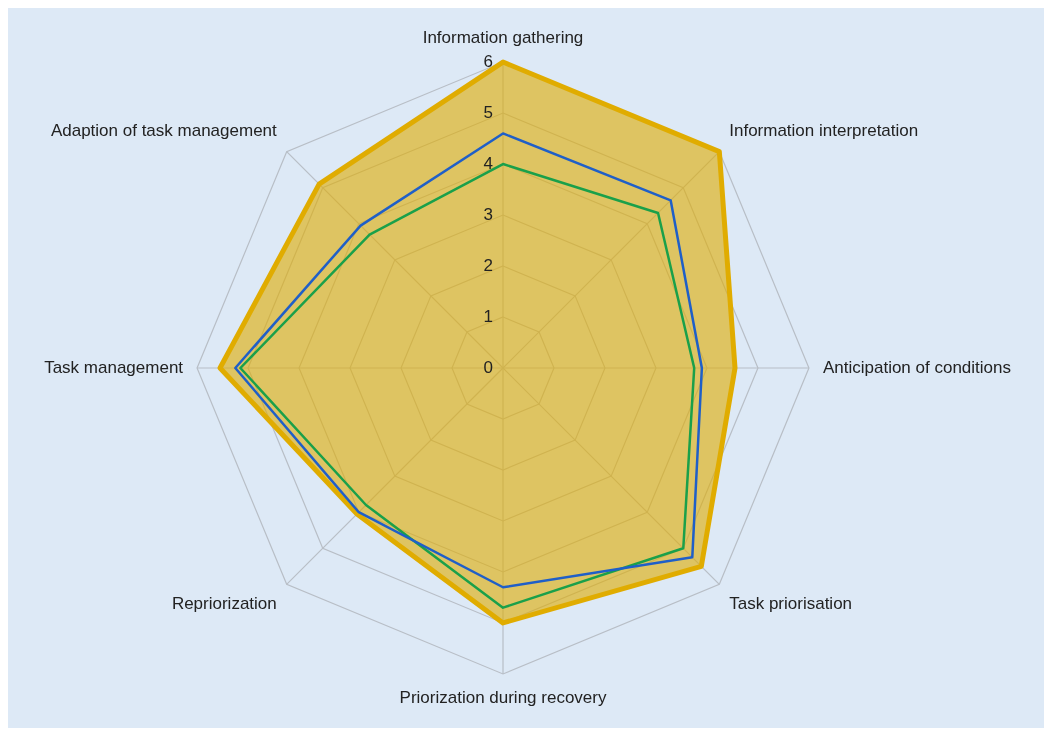 Image resolution: width=1052 pixels, height=736 pixels. What do you see at coordinates (488, 367) in the screenshot?
I see `y-tick-label: 0` at bounding box center [488, 367].